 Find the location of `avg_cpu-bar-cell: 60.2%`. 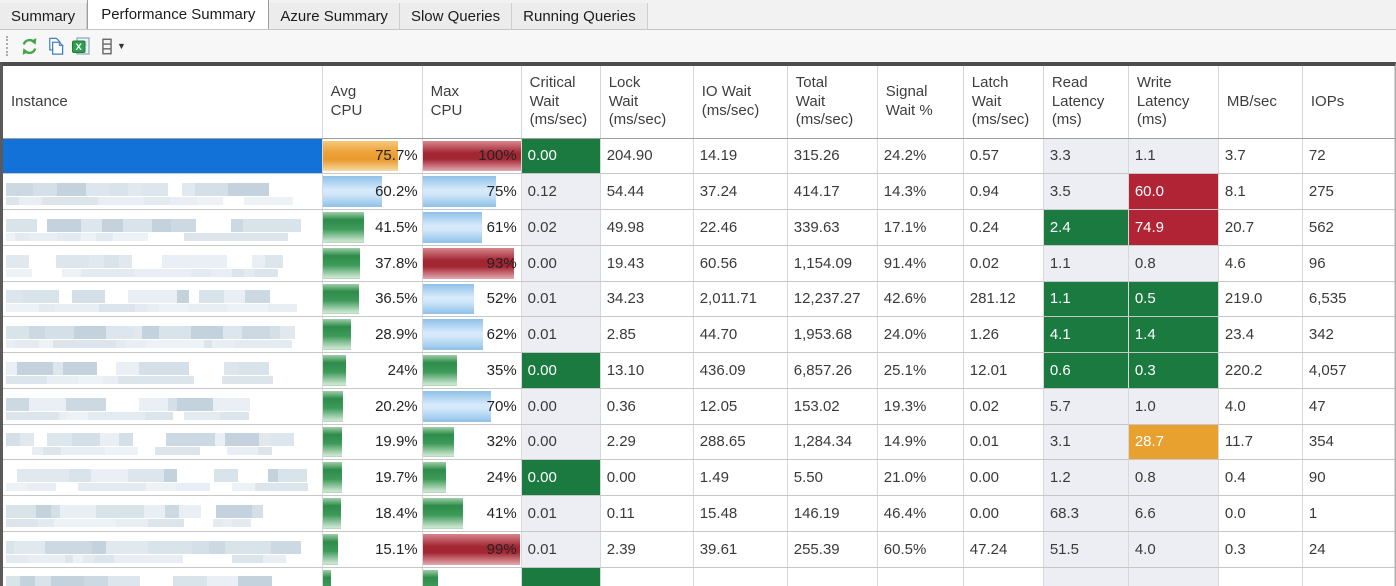

avg_cpu-bar-cell: 60.2% is located at coordinates (372, 191).